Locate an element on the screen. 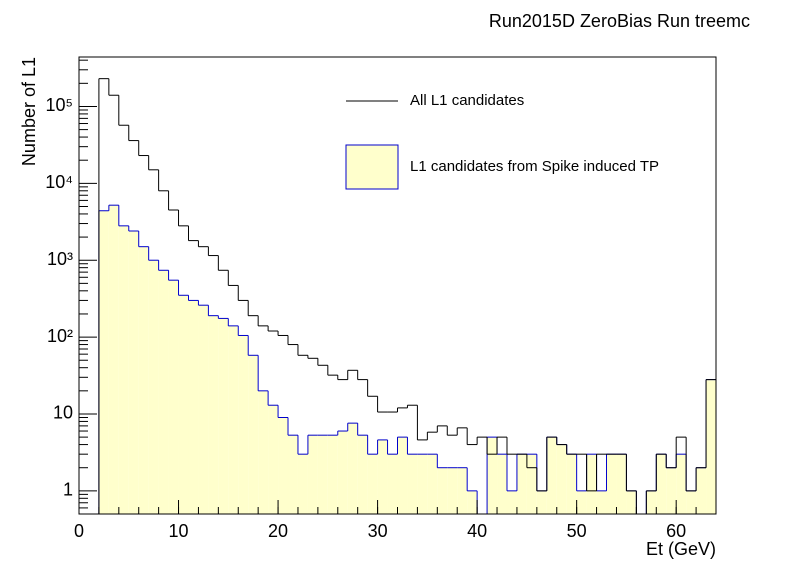 This screenshot has height=572, width=796. legend-box is located at coordinates (525, 140).